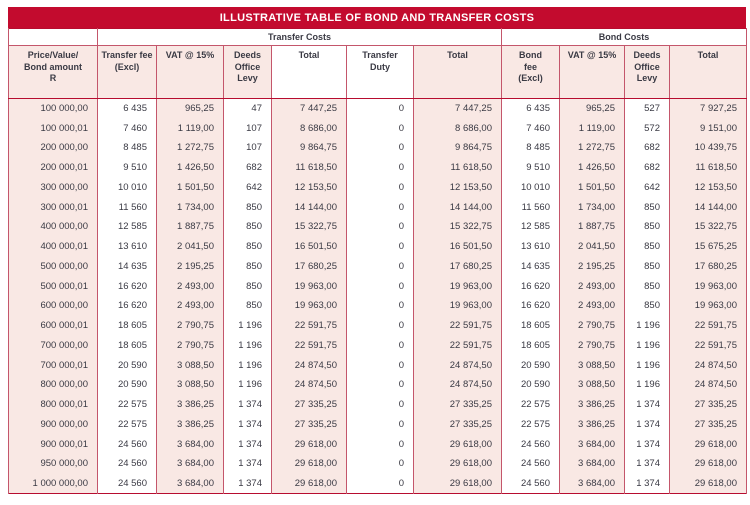 The width and height of the screenshot is (750, 505). What do you see at coordinates (457, 385) in the screenshot?
I see `cell-transfer_total_incl_duty: 24 874,50` at bounding box center [457, 385].